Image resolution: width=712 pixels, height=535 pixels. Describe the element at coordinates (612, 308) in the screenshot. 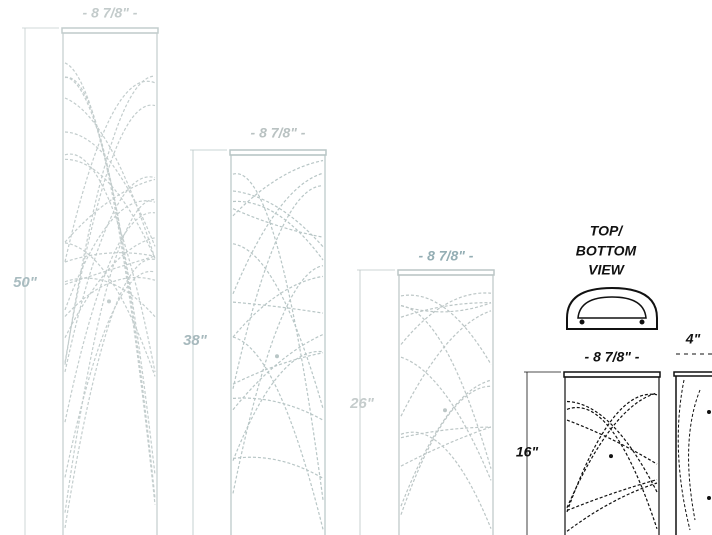

I see `top-view-shape` at that location.